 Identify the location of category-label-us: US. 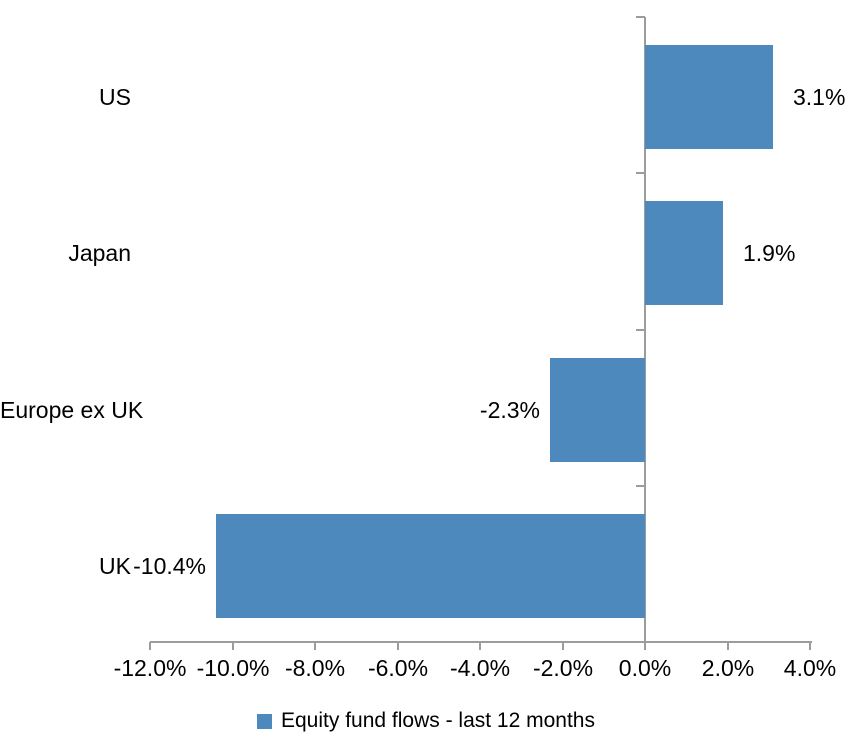
(115, 97).